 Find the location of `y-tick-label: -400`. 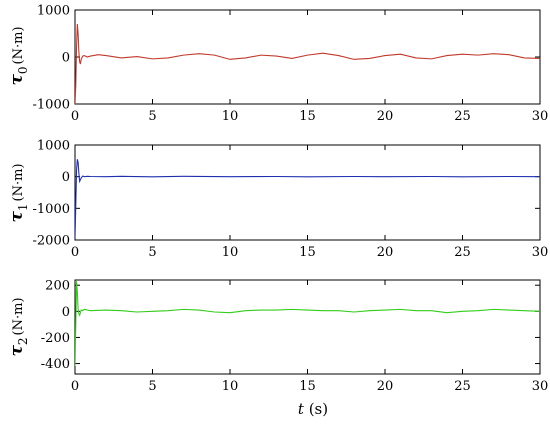

y-tick-label: -400 is located at coordinates (55, 364).